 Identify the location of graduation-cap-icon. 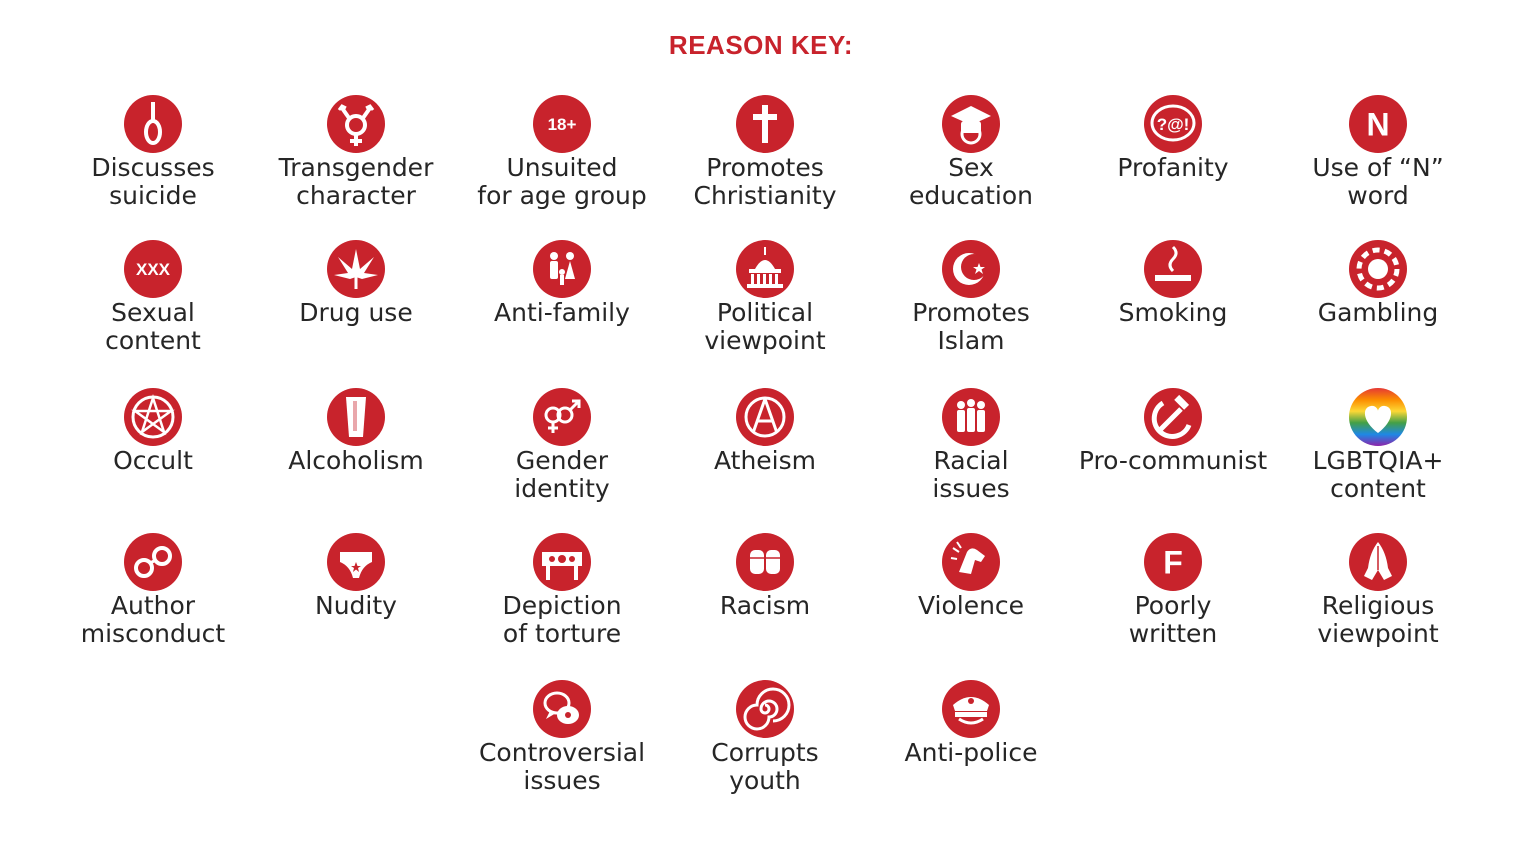
(971, 124).